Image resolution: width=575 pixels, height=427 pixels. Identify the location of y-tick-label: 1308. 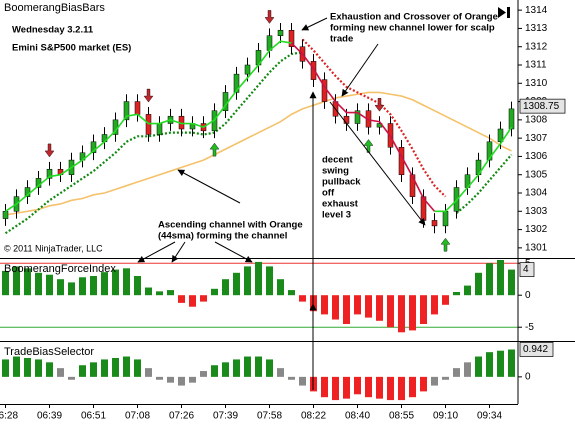
(536, 119).